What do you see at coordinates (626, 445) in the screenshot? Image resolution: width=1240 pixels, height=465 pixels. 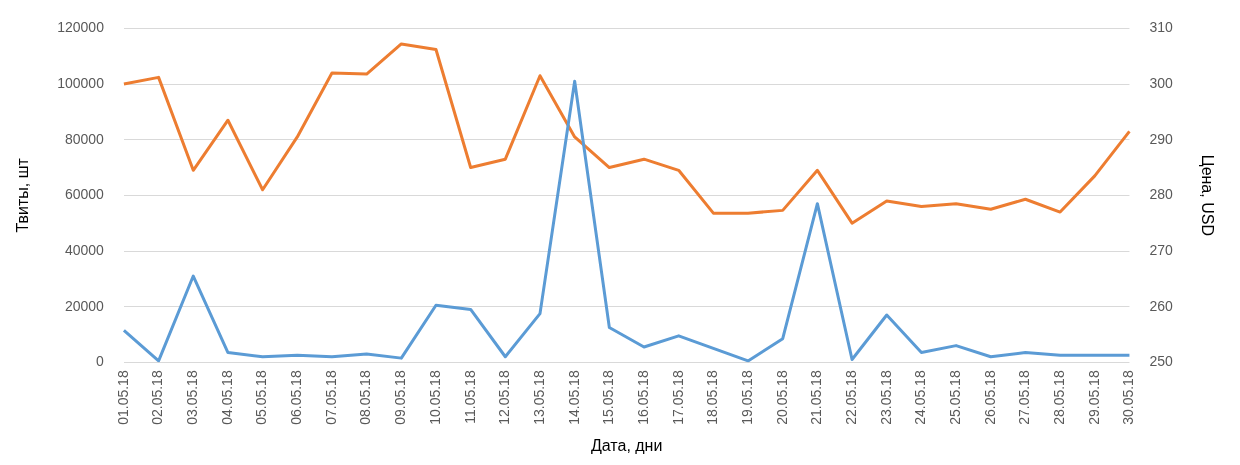 I see `x-axis-title: Дата, дни` at bounding box center [626, 445].